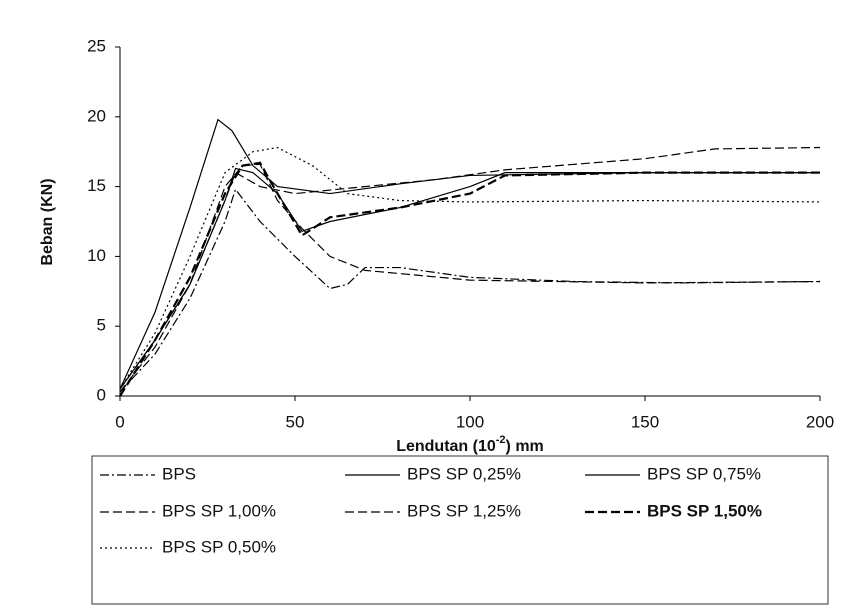  Describe the element at coordinates (645, 421) in the screenshot. I see `x-tick-label: 150` at that location.